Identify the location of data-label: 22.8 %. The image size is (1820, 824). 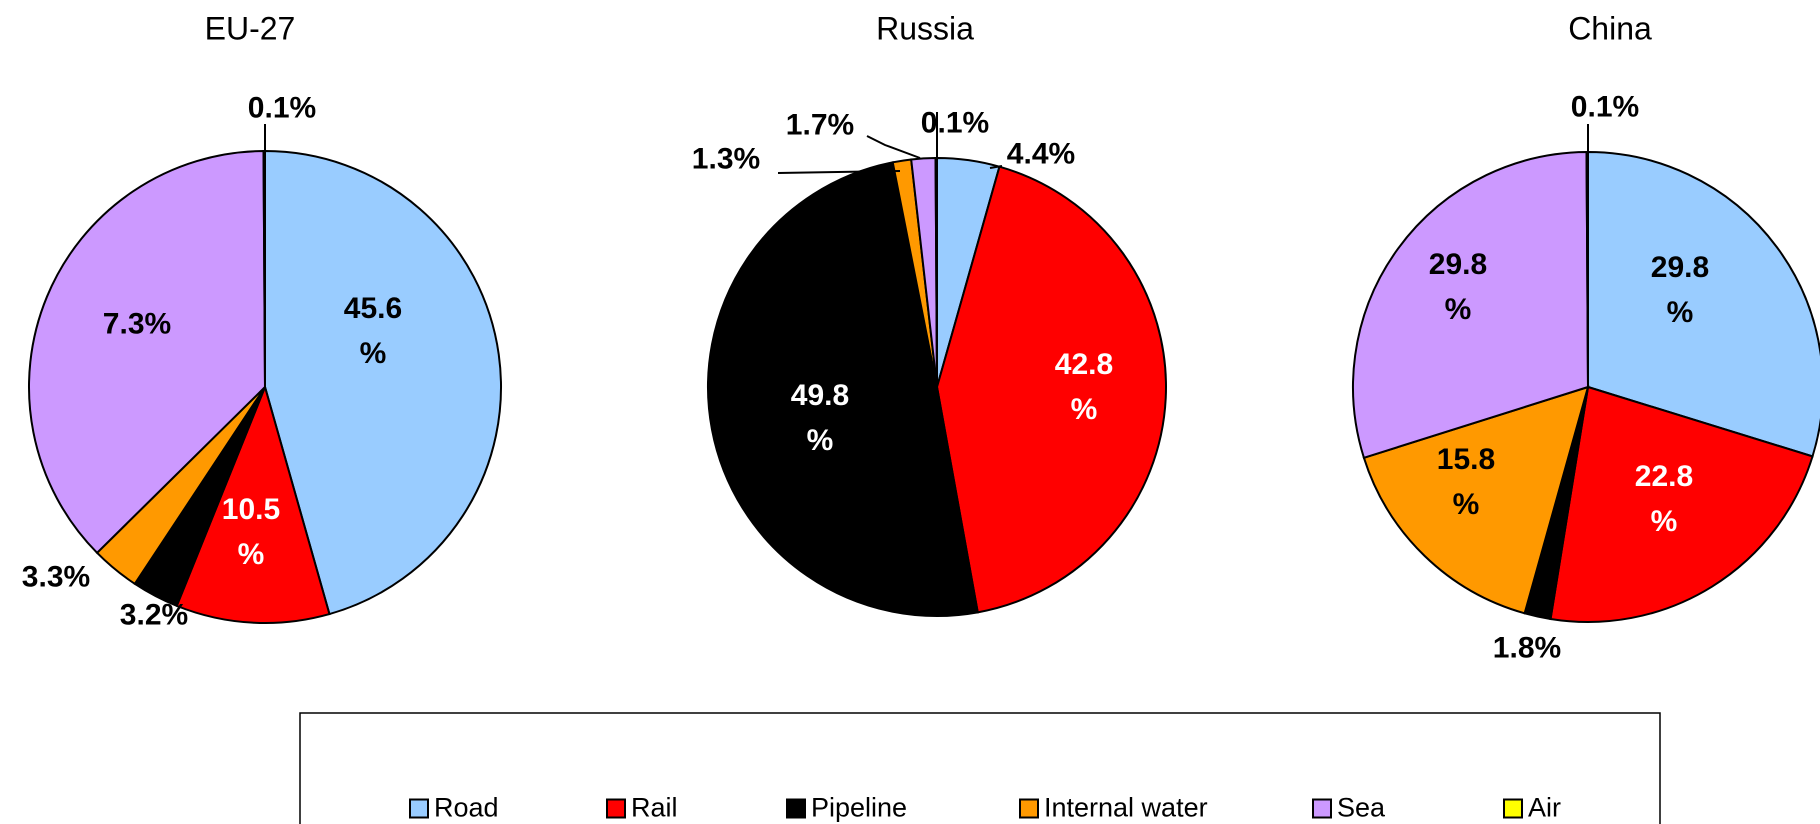
(1664, 499).